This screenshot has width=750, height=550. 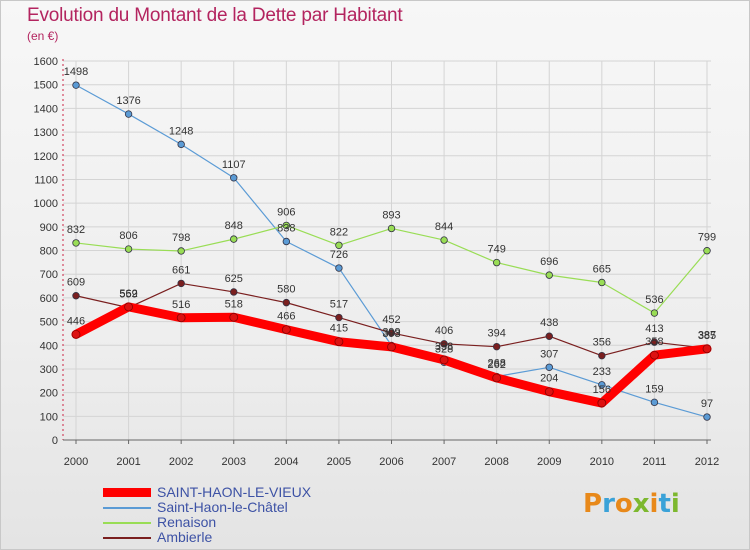 What do you see at coordinates (46, 204) in the screenshot?
I see `y-tick-label: 1000` at bounding box center [46, 204].